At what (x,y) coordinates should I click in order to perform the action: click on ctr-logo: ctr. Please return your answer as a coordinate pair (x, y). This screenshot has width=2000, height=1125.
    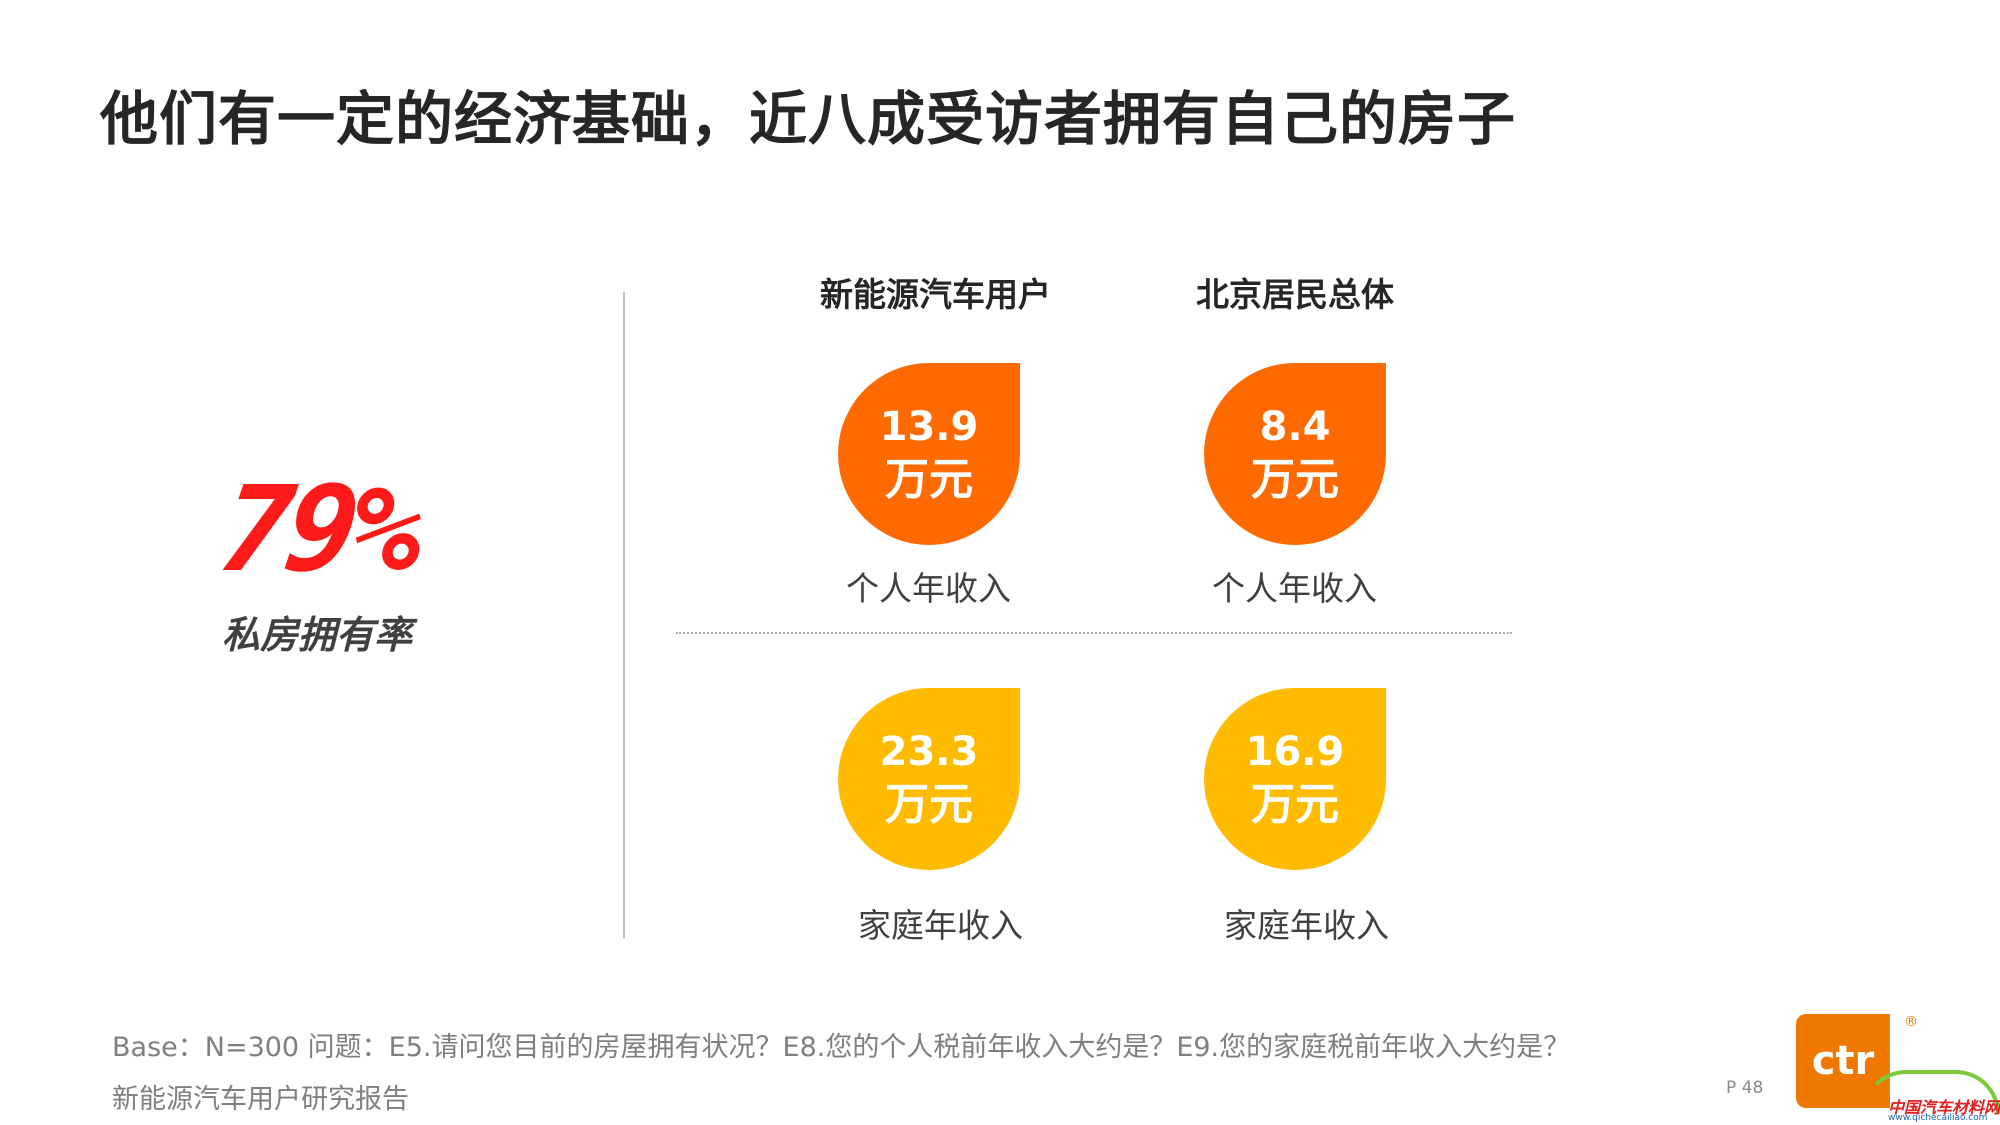
    Looking at the image, I should click on (1843, 1061).